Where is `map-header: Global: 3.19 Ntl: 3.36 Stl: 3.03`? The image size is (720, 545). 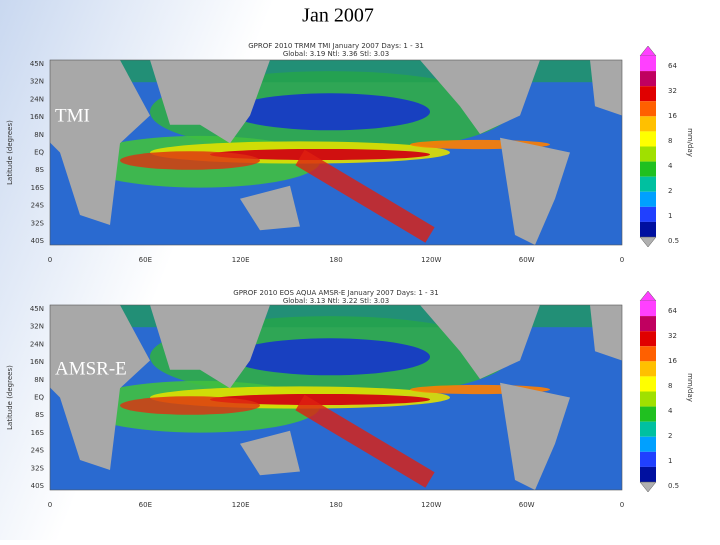 map-header: Global: 3.19 Ntl: 3.36 Stl: 3.03 is located at coordinates (336, 54).